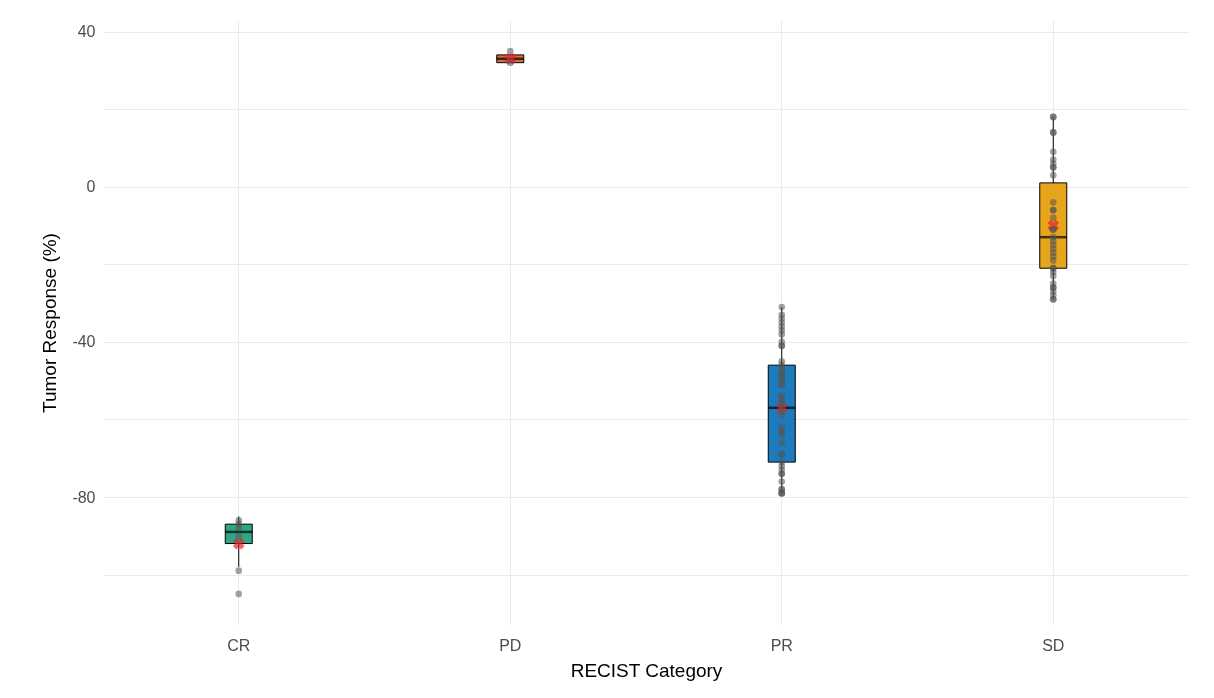 This screenshot has width=1214, height=698. What do you see at coordinates (1053, 645) in the screenshot?
I see `x-tick-label: SD` at bounding box center [1053, 645].